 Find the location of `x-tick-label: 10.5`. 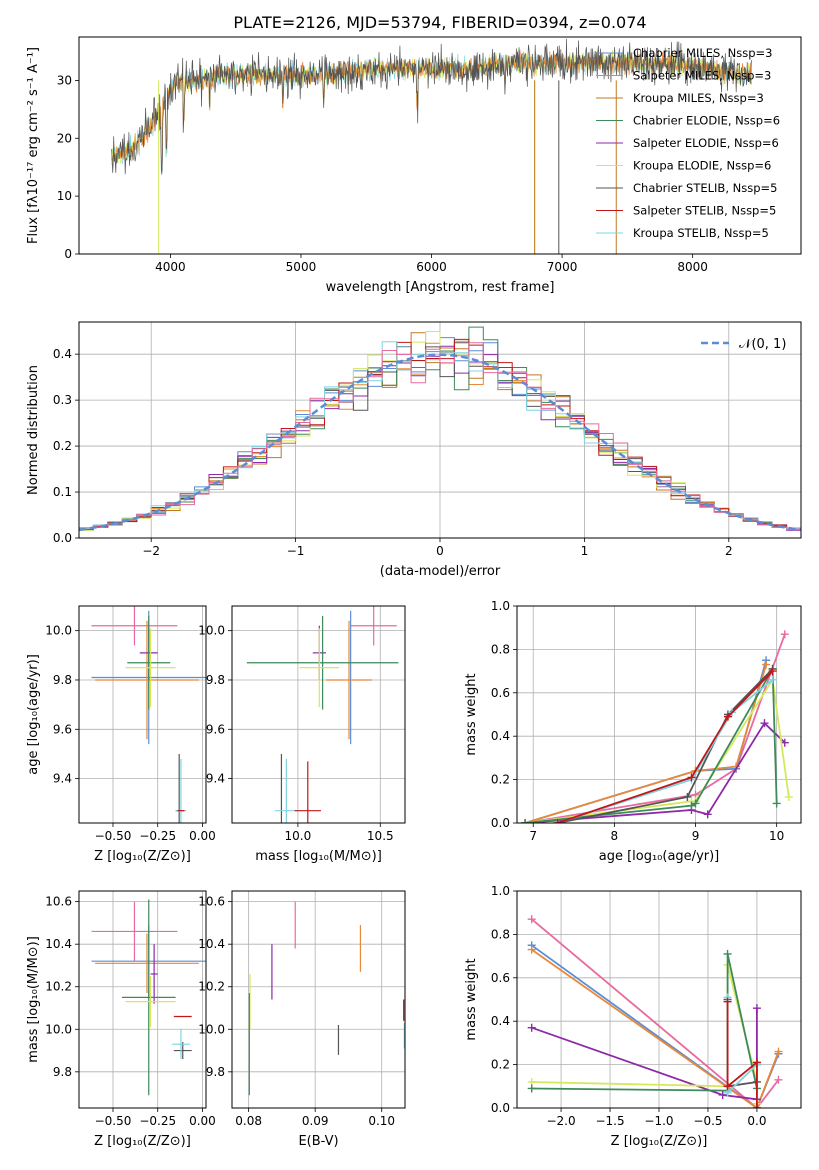

x-tick-label: 10.5 is located at coordinates (380, 836).